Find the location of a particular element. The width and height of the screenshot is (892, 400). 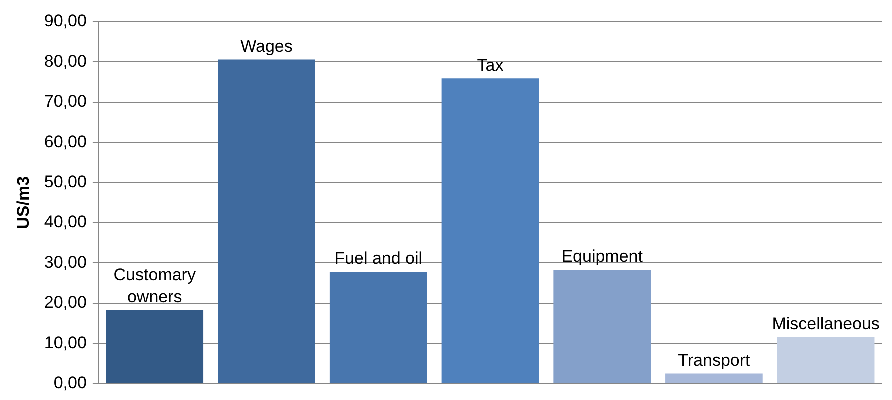

y-tick-label: 50,00 is located at coordinates (65, 182).